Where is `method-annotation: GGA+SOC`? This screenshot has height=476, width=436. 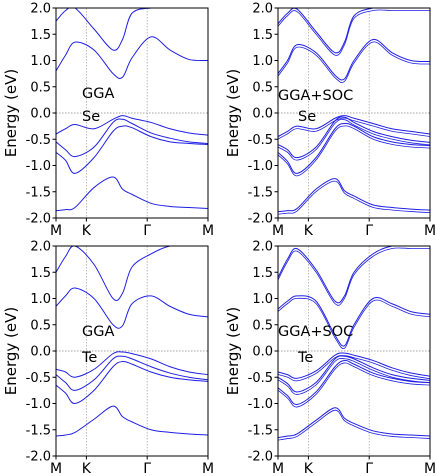
method-annotation: GGA+SOC is located at coordinates (315, 96).